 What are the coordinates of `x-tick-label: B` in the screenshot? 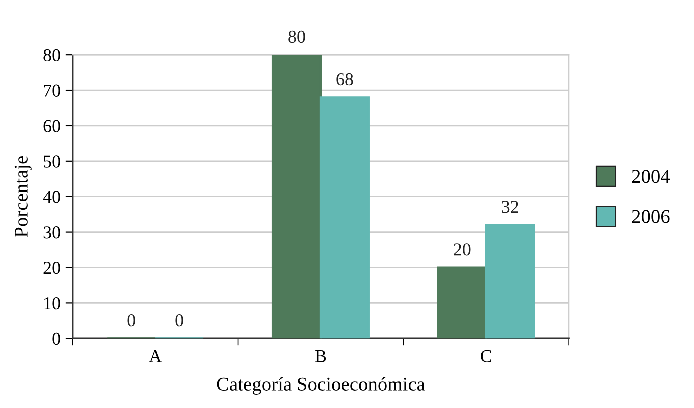 It's located at (320, 356).